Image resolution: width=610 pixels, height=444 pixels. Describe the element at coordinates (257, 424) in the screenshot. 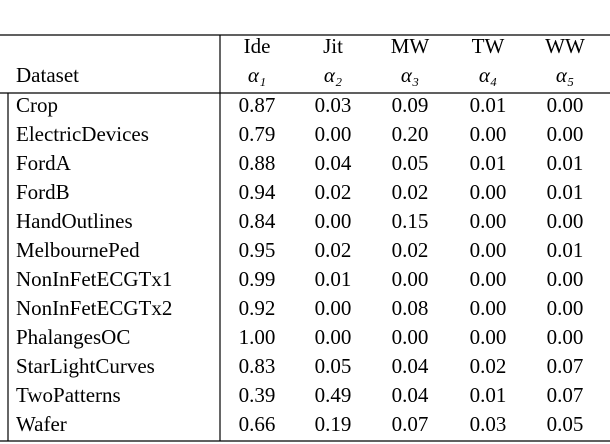

I see `value-cell: 0.66` at that location.